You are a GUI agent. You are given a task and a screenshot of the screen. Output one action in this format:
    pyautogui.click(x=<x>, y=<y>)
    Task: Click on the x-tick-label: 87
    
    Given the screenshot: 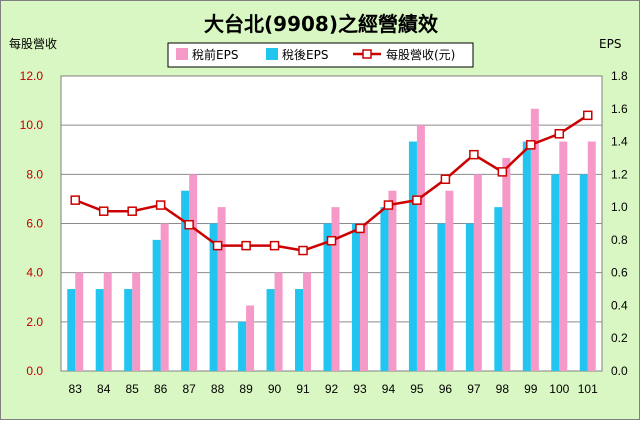 What is the action you would take?
    pyautogui.click(x=189, y=389)
    